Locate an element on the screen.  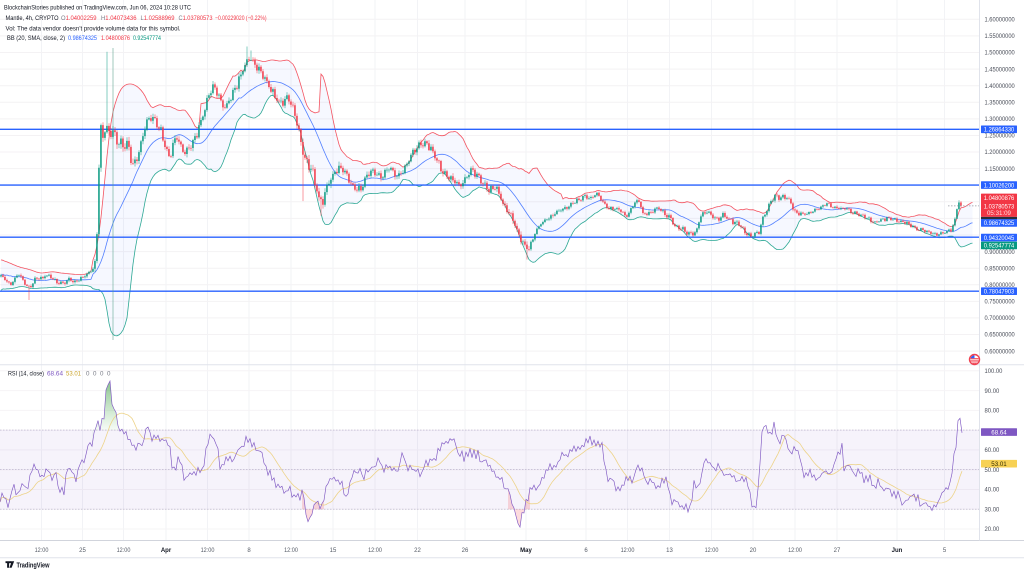
svg-text: 1.60000000 is located at coordinates (1000, 20).